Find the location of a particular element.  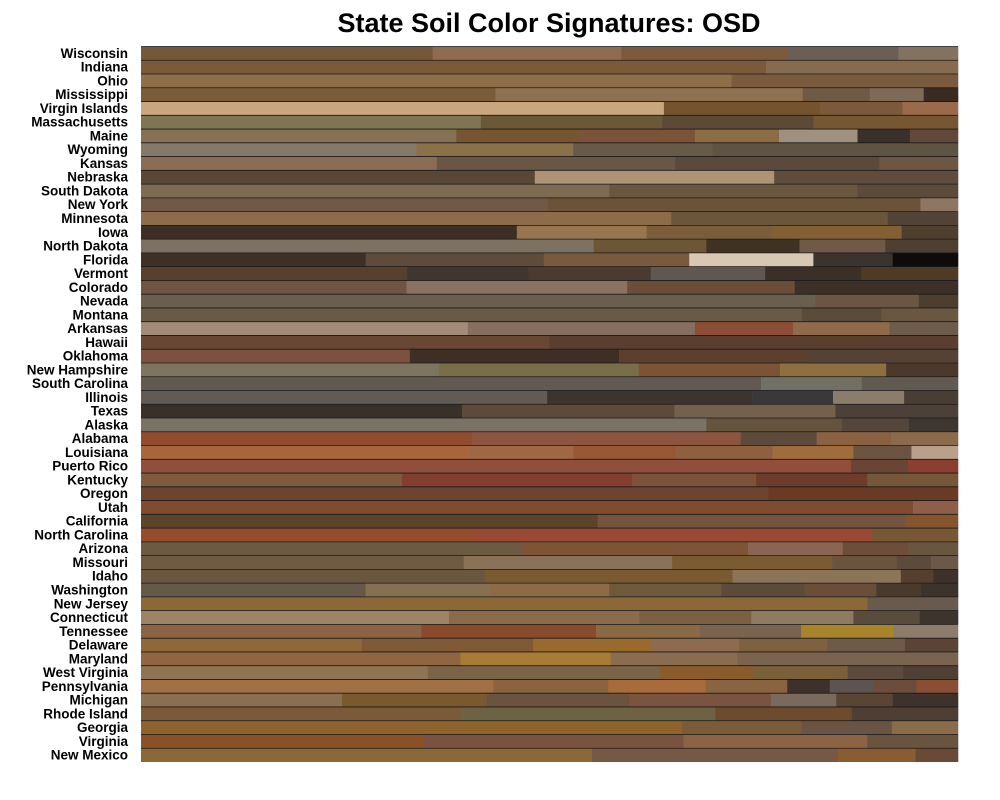

bar-row-arkansas is located at coordinates (550, 328).